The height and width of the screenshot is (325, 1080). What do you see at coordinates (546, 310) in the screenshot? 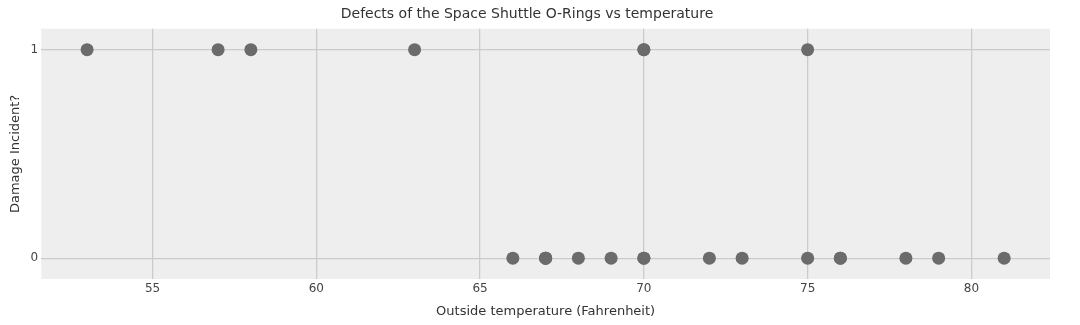
I see `x-axis-title: Outside temperature (Fahrenheit)` at bounding box center [546, 310].